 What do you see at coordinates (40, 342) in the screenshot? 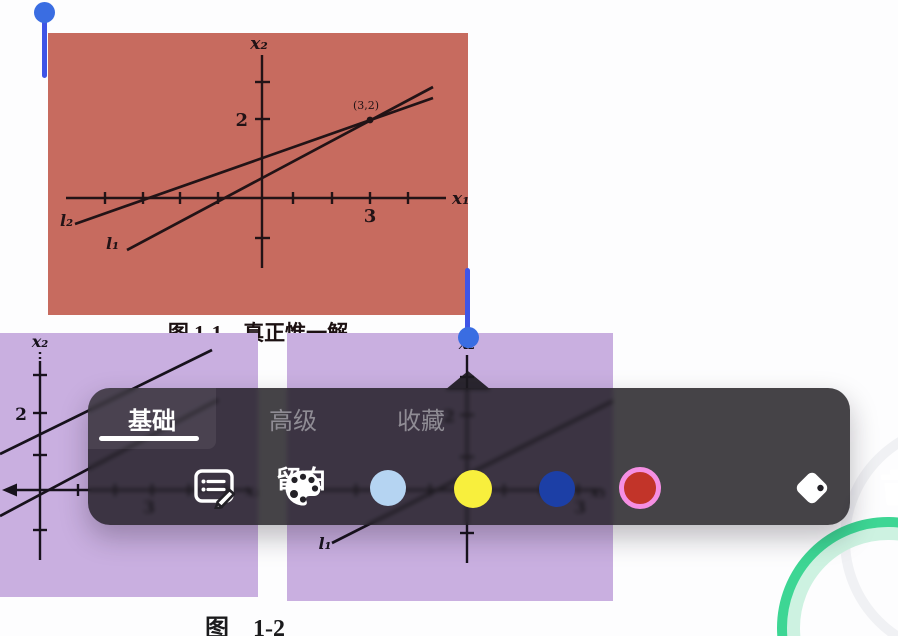
I see `figa-y-axis-label: x₂` at bounding box center [40, 342].